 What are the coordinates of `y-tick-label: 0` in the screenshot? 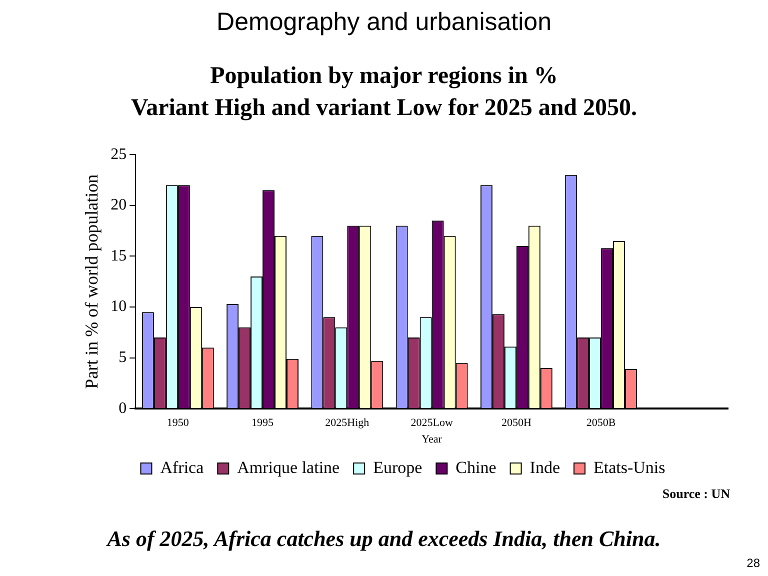 It's located at (122, 408).